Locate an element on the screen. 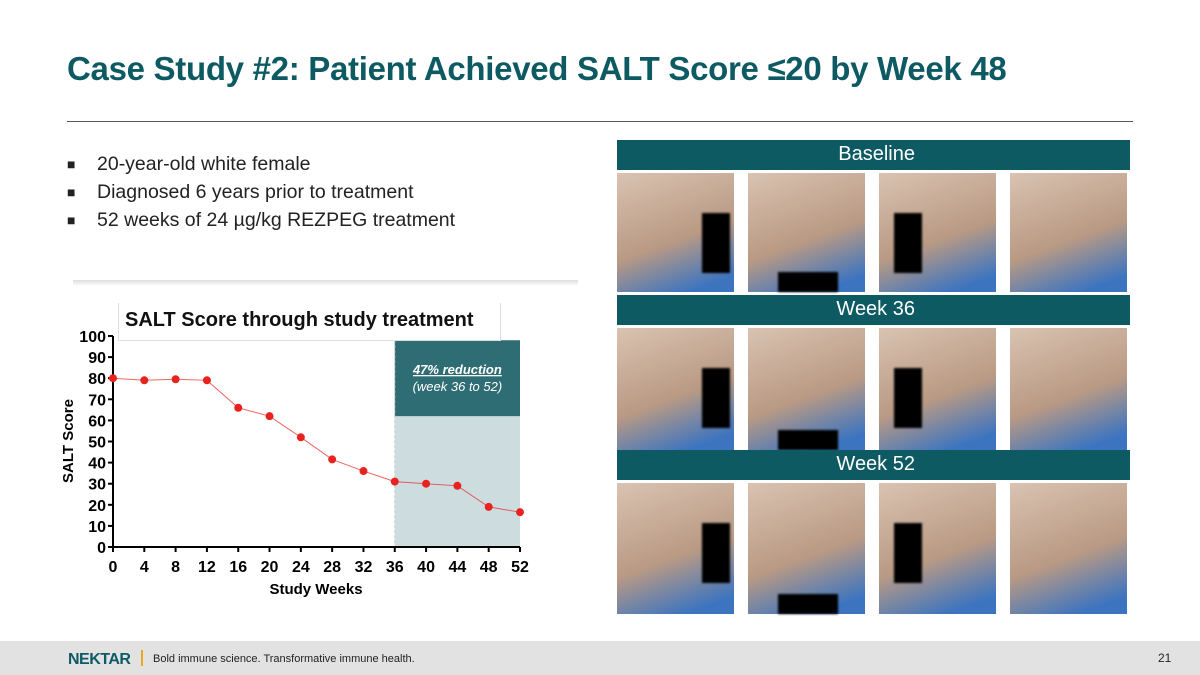 The height and width of the screenshot is (675, 1200). title-divider is located at coordinates (600, 121).